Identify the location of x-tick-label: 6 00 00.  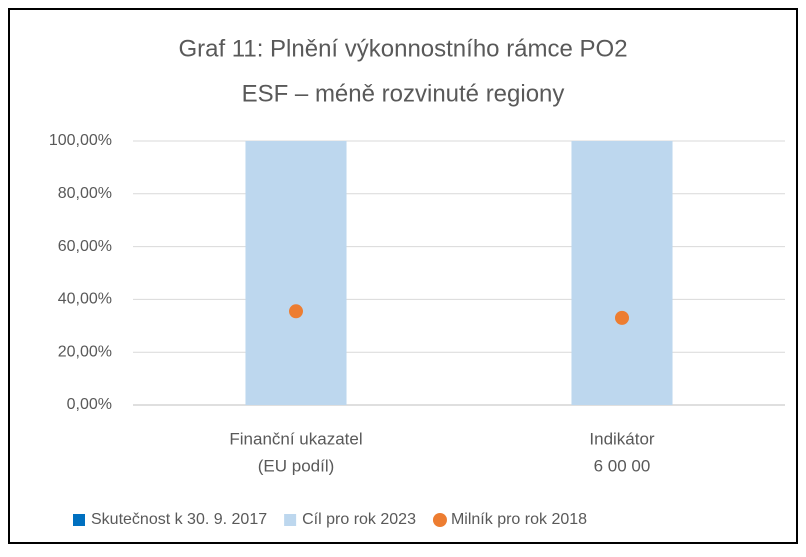
(622, 465).